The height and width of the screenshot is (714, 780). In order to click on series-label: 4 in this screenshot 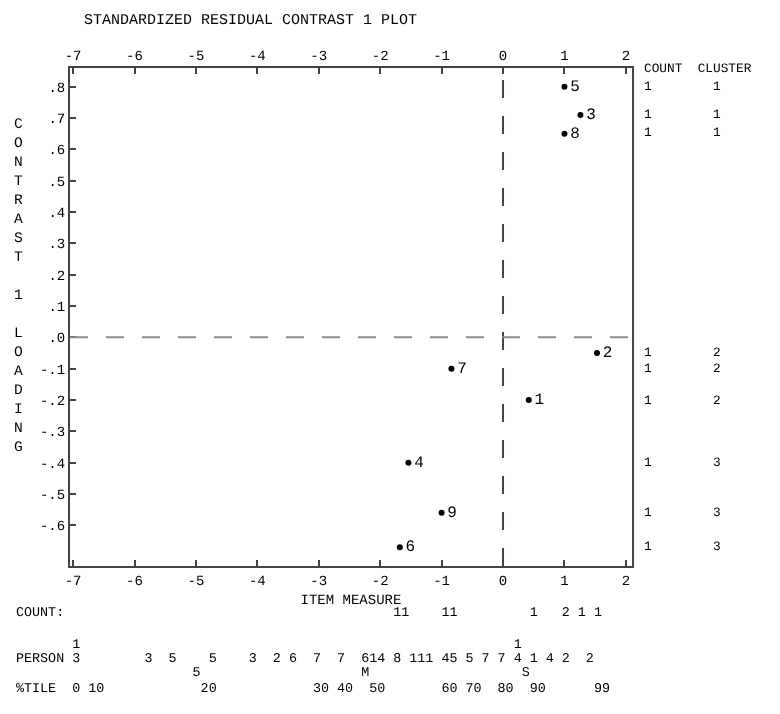, I will do `click(419, 463)`.